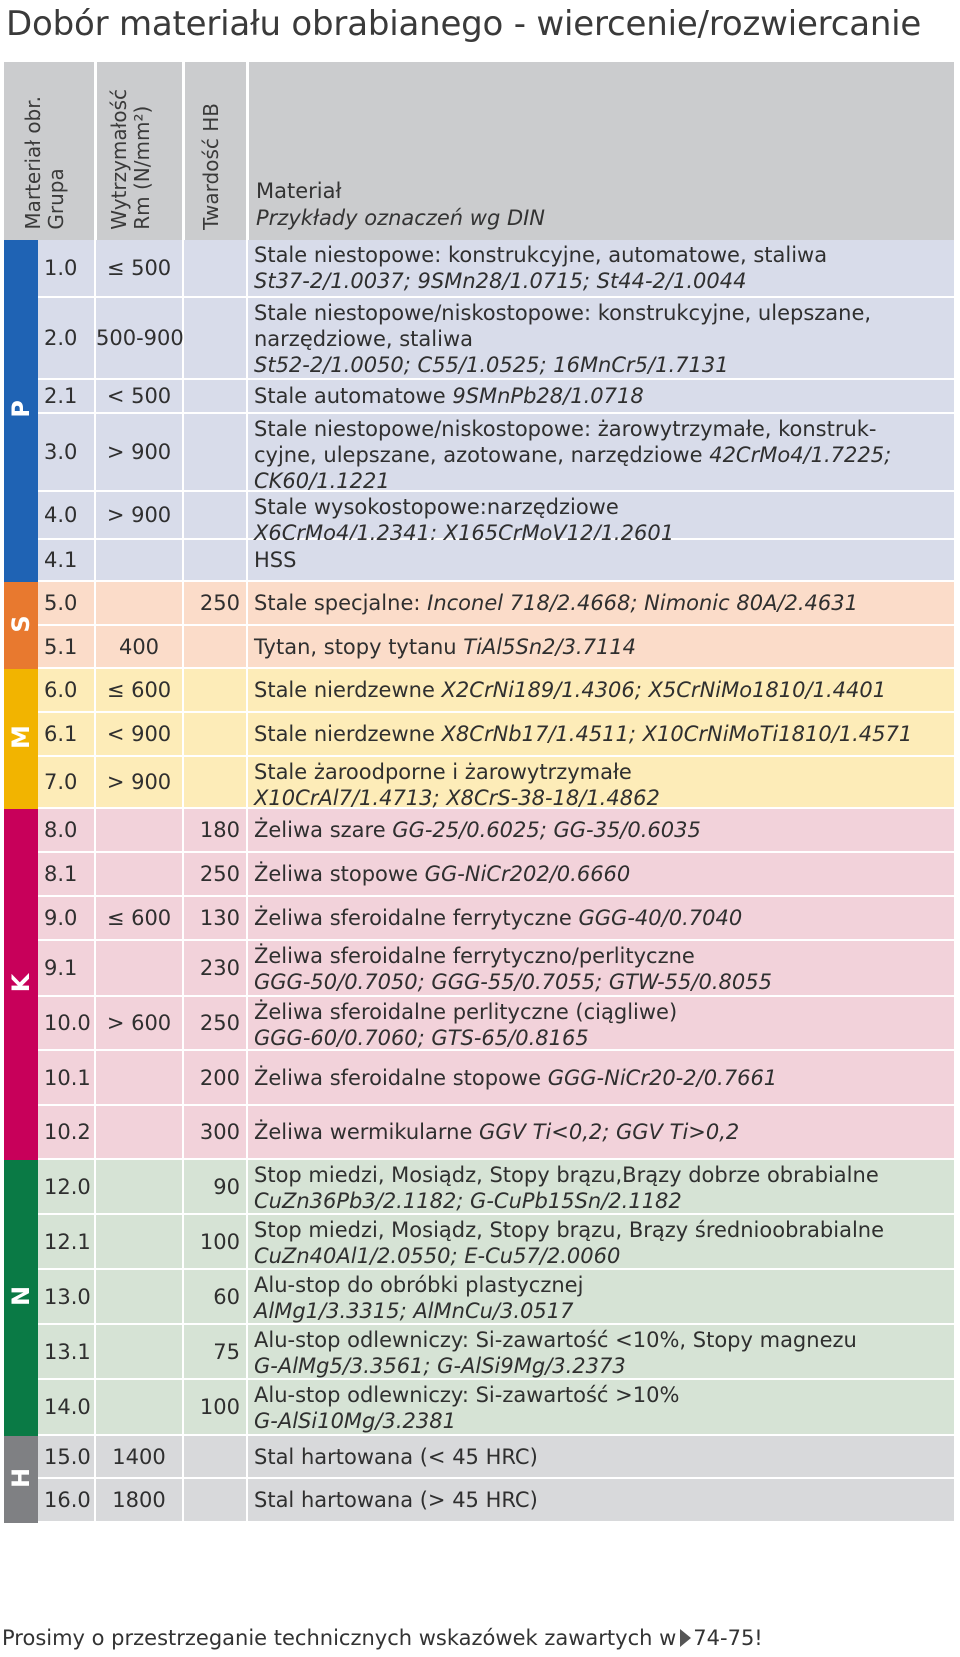  What do you see at coordinates (67, 1456) in the screenshot?
I see `group-number: 15.0` at bounding box center [67, 1456].